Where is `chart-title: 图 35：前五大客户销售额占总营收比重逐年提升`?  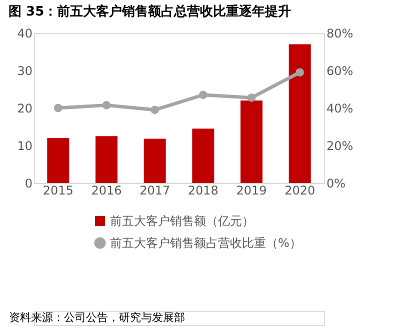
chart-title: 图 35：前五大客户销售额占总营收比重逐年提升 is located at coordinates (150, 12).